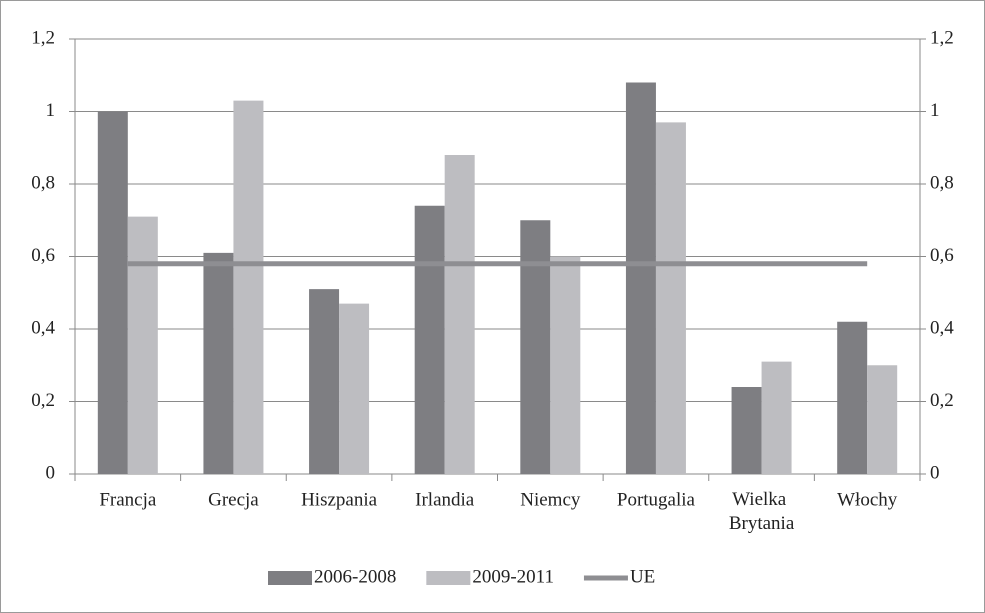  What do you see at coordinates (942, 255) in the screenshot?
I see `y2-tick-label: 0,6` at bounding box center [942, 255].